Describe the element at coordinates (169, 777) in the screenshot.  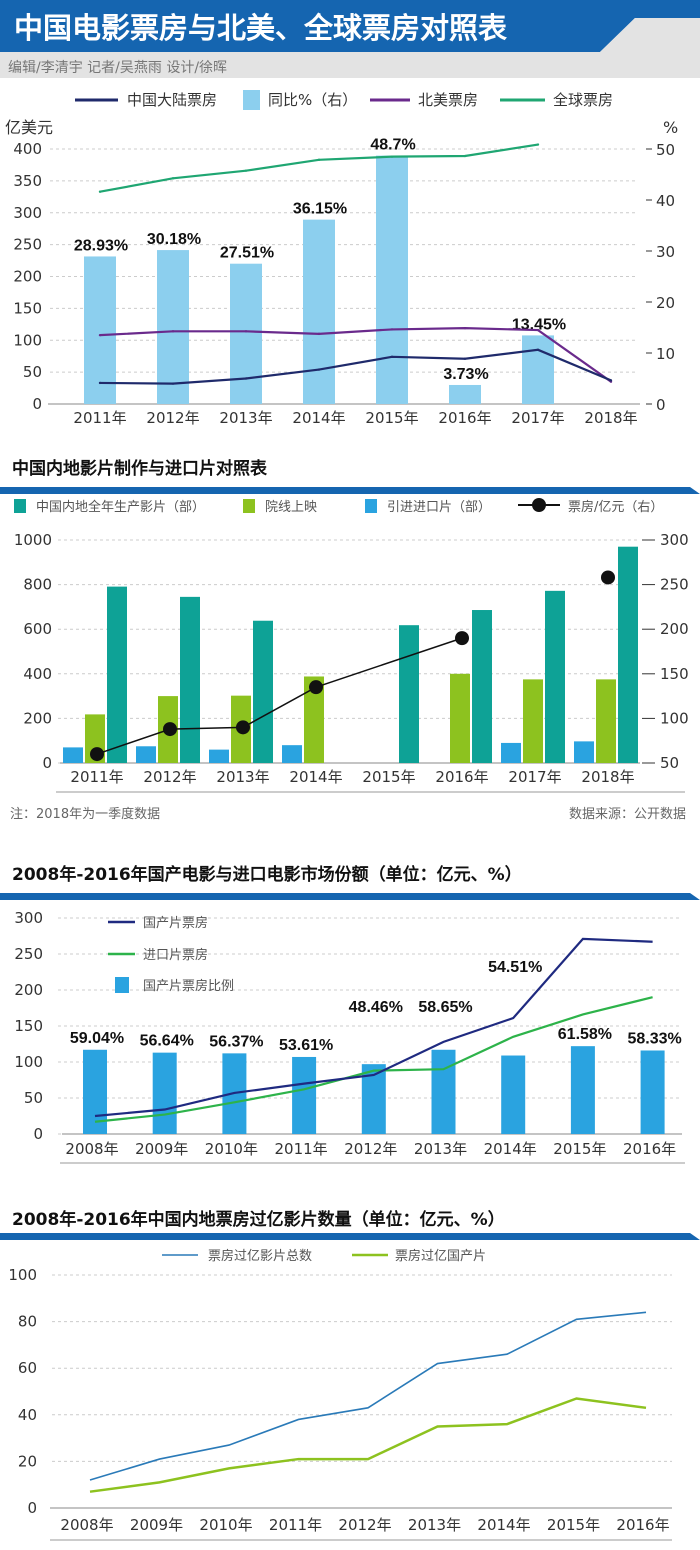
I see `x-tick-label: 2012年` at that location.